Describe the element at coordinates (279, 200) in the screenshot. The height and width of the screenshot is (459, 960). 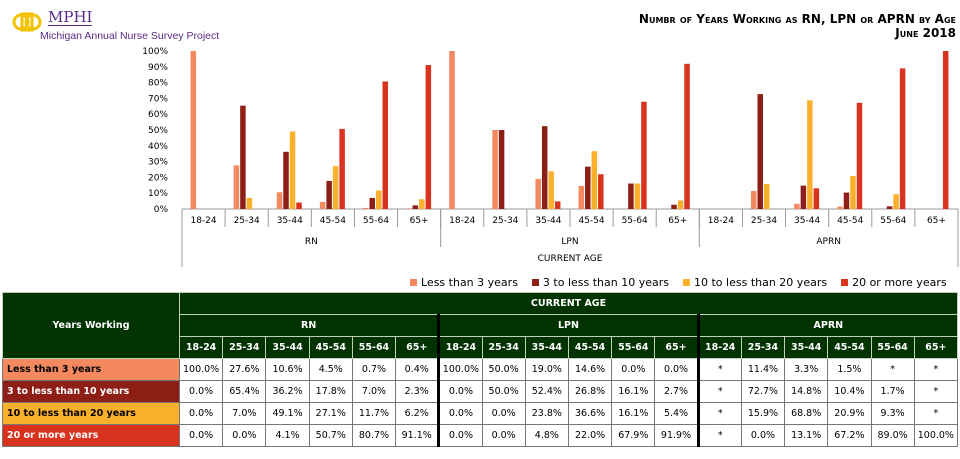
I see `bar-rn-35-44-s0` at that location.